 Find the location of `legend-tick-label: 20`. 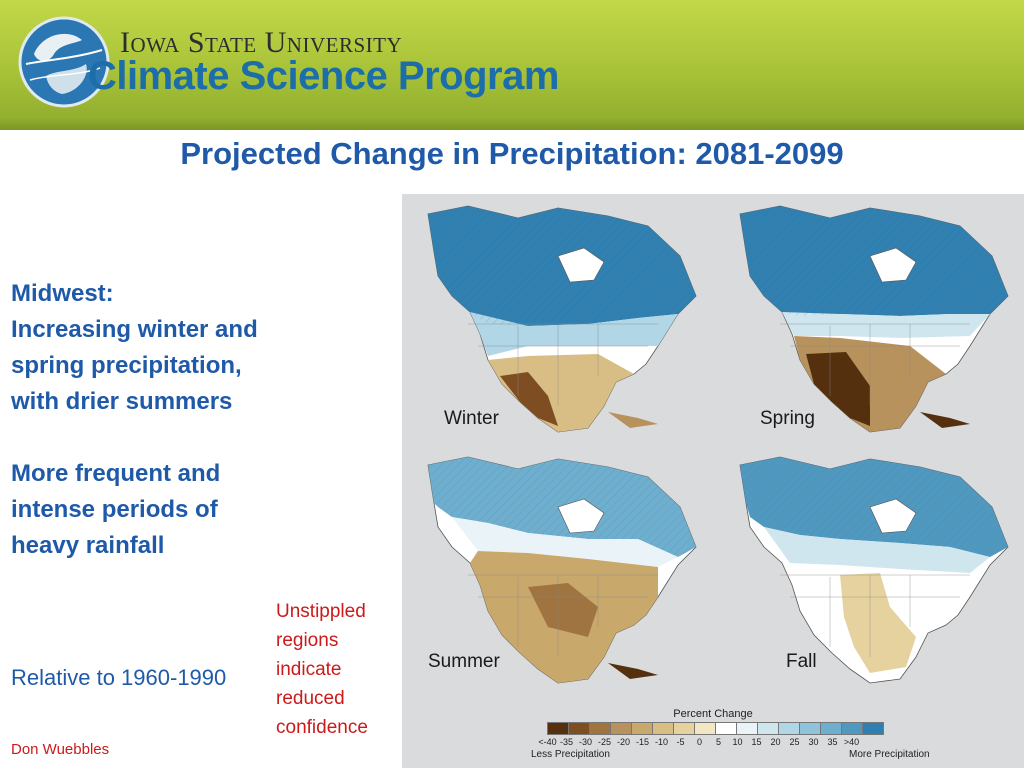

legend-tick-label: 20 is located at coordinates (775, 742).